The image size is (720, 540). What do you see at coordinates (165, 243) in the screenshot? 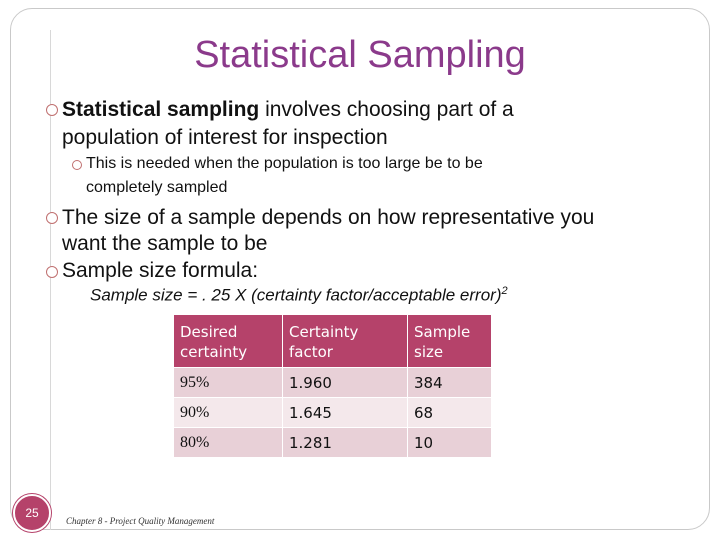
I see `bullet-2-cont: want the sample to be` at bounding box center [165, 243].